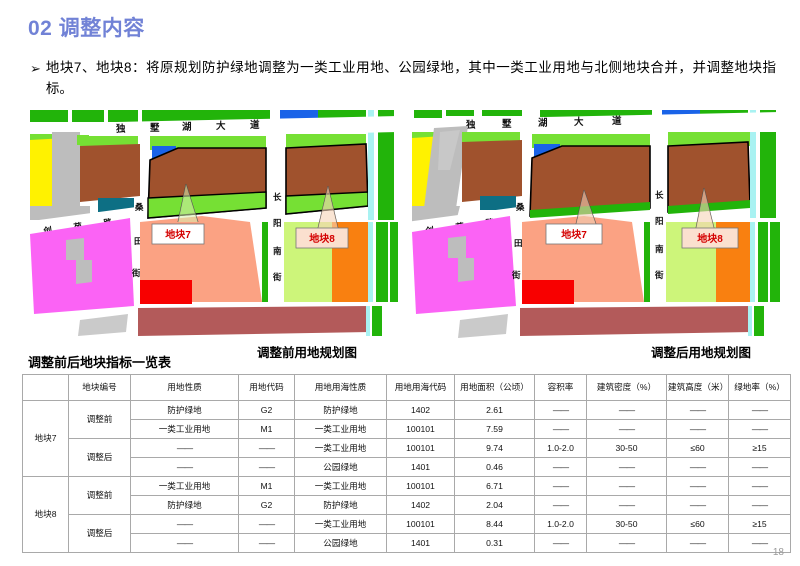 This screenshot has width=800, height=566. I want to click on table-header-area: 用地面积（公顷）, so click(494, 387).